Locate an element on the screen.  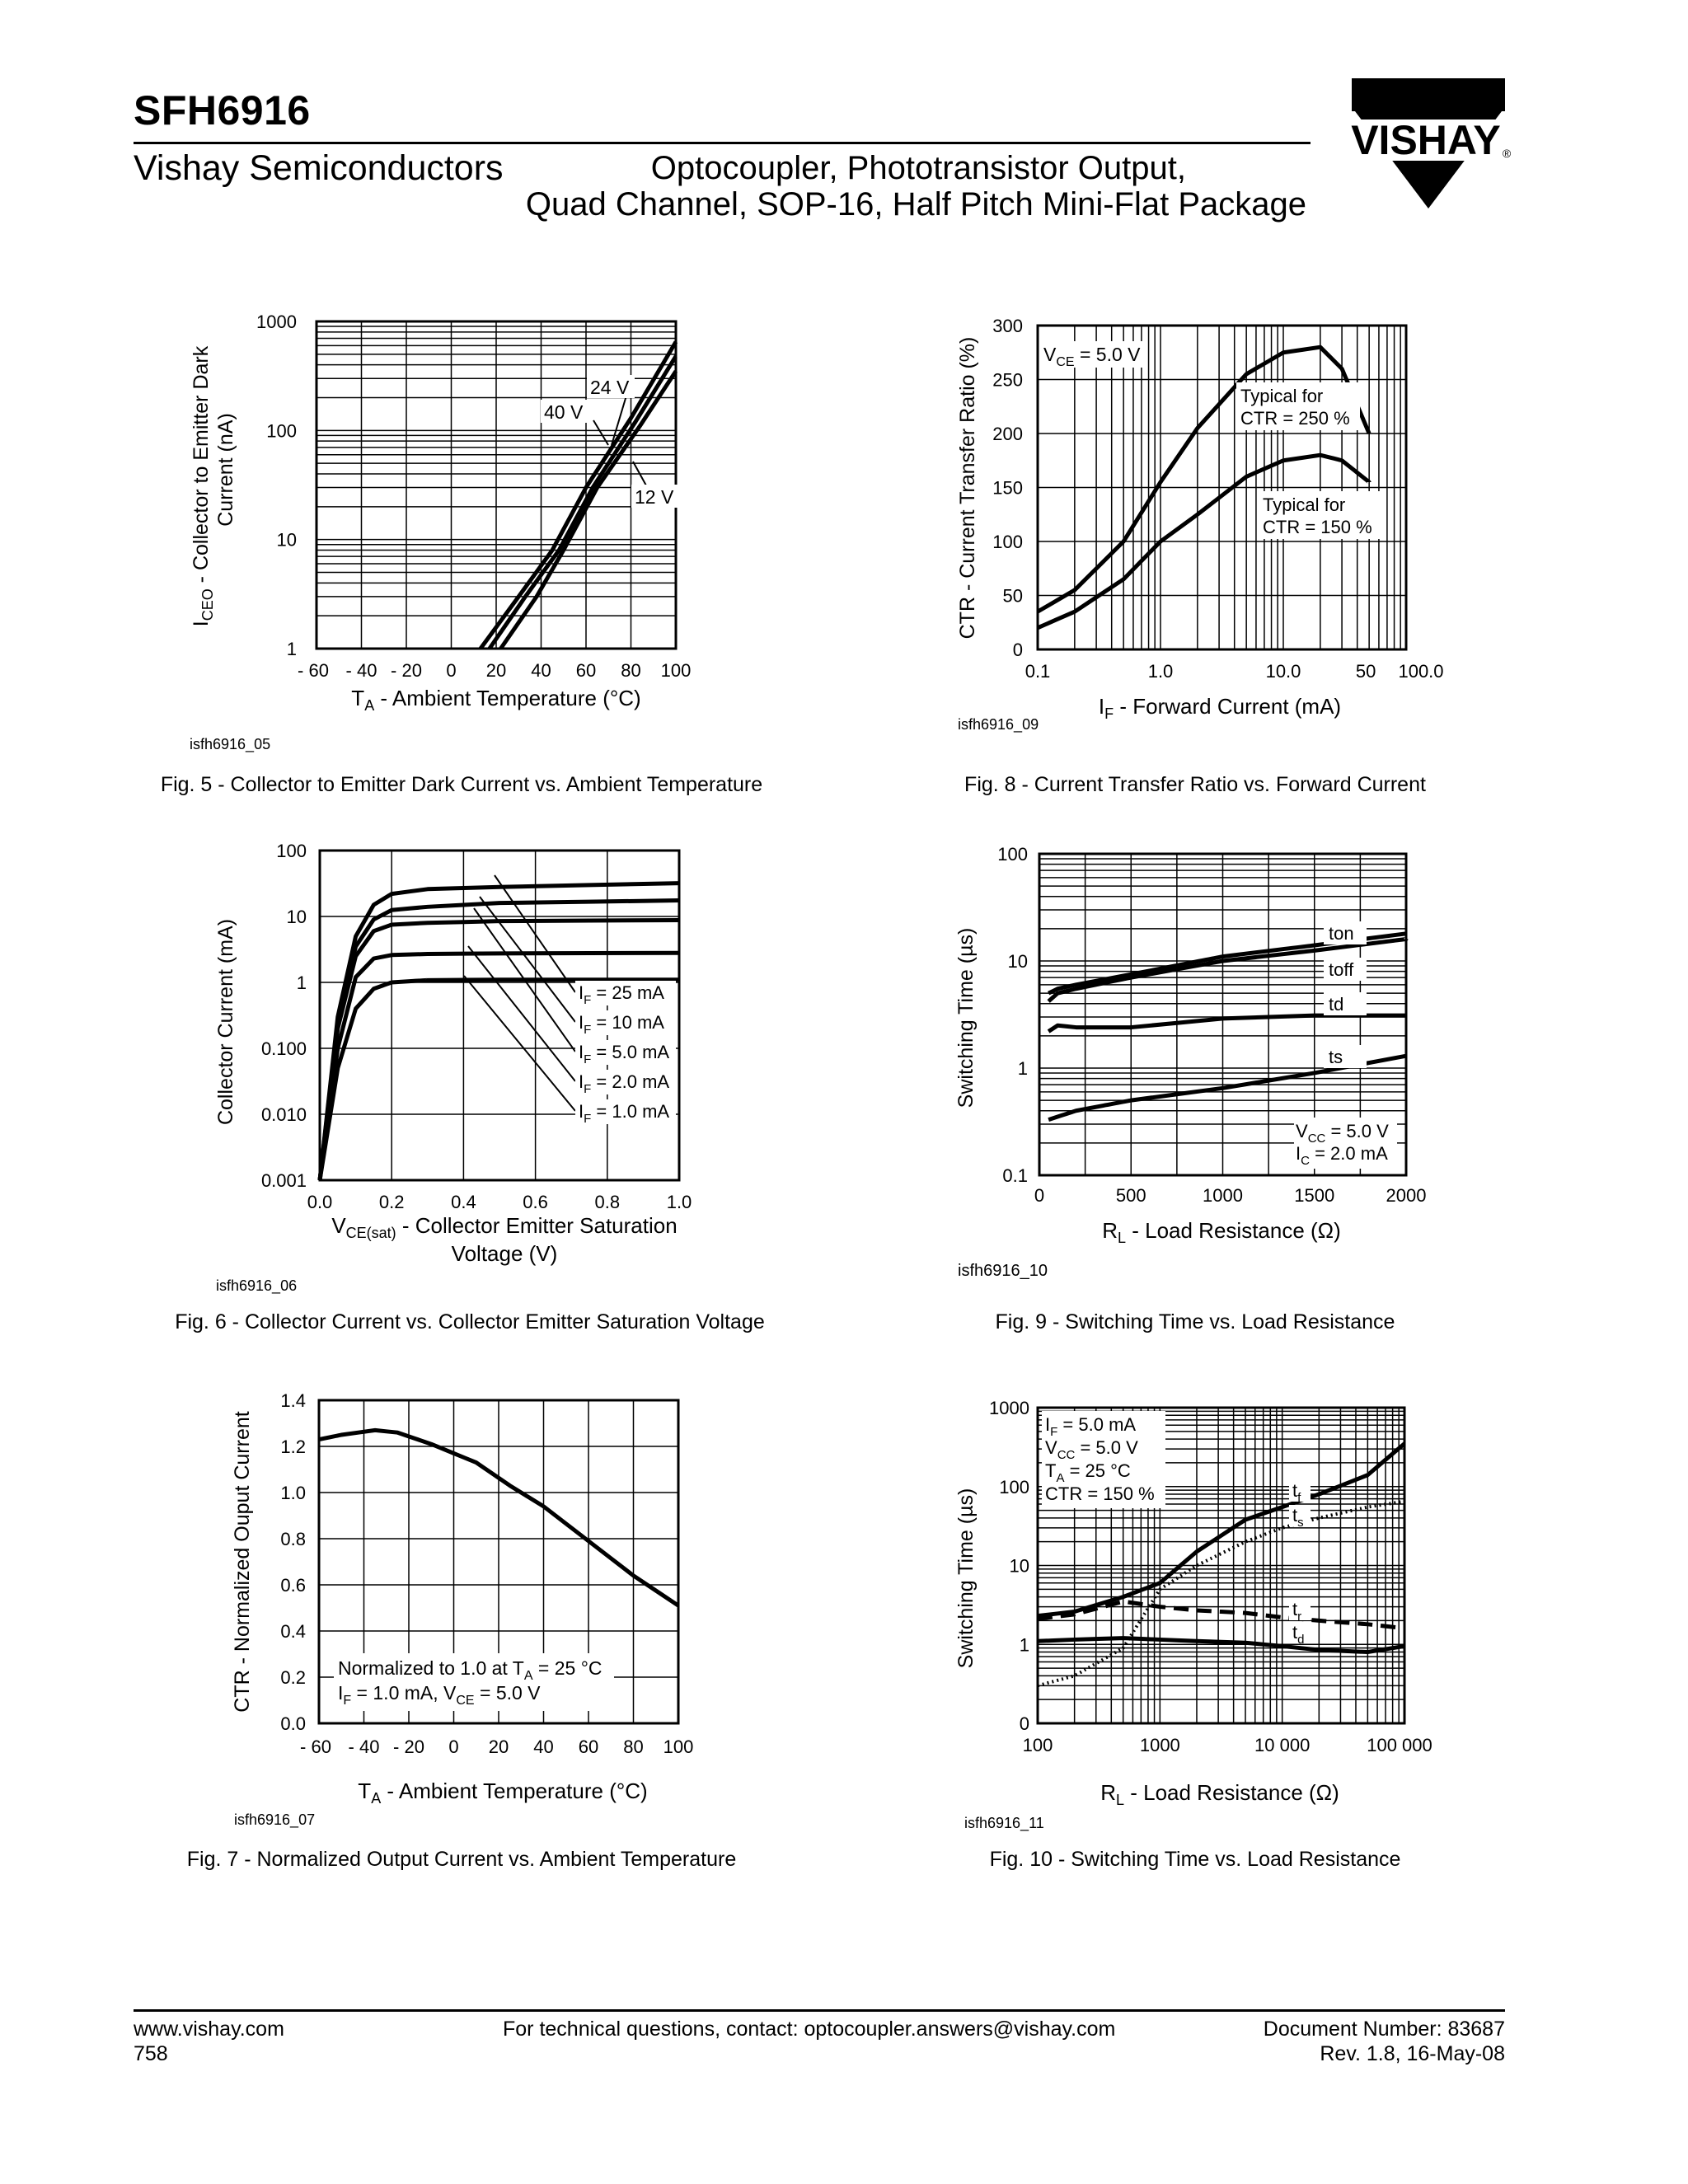
fig9-x-tick-label: 500 is located at coordinates (1131, 1195).